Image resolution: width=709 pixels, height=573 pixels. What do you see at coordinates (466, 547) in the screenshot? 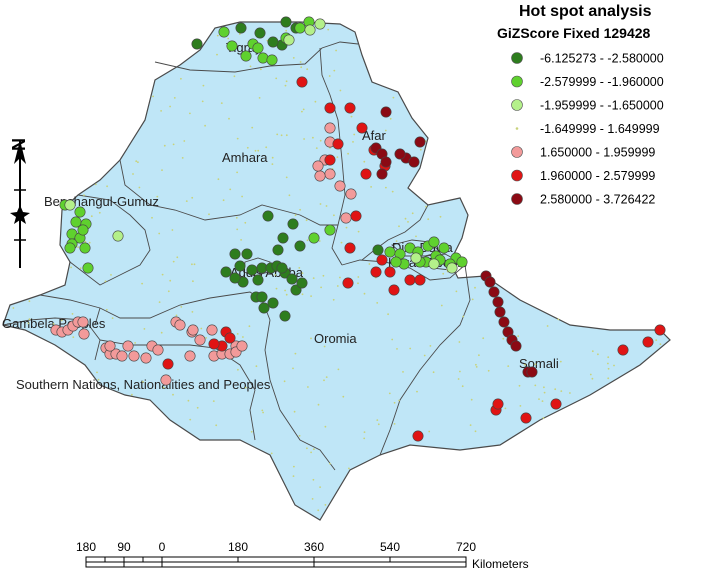
I see `scale-tick-7: 720` at bounding box center [466, 547].